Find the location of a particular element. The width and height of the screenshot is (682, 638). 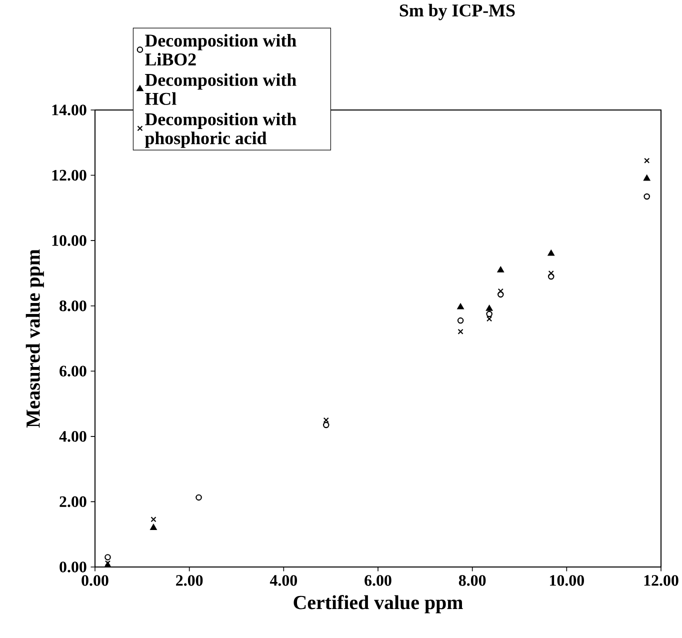

y-tick-label: 4.00 is located at coordinates (72, 436).